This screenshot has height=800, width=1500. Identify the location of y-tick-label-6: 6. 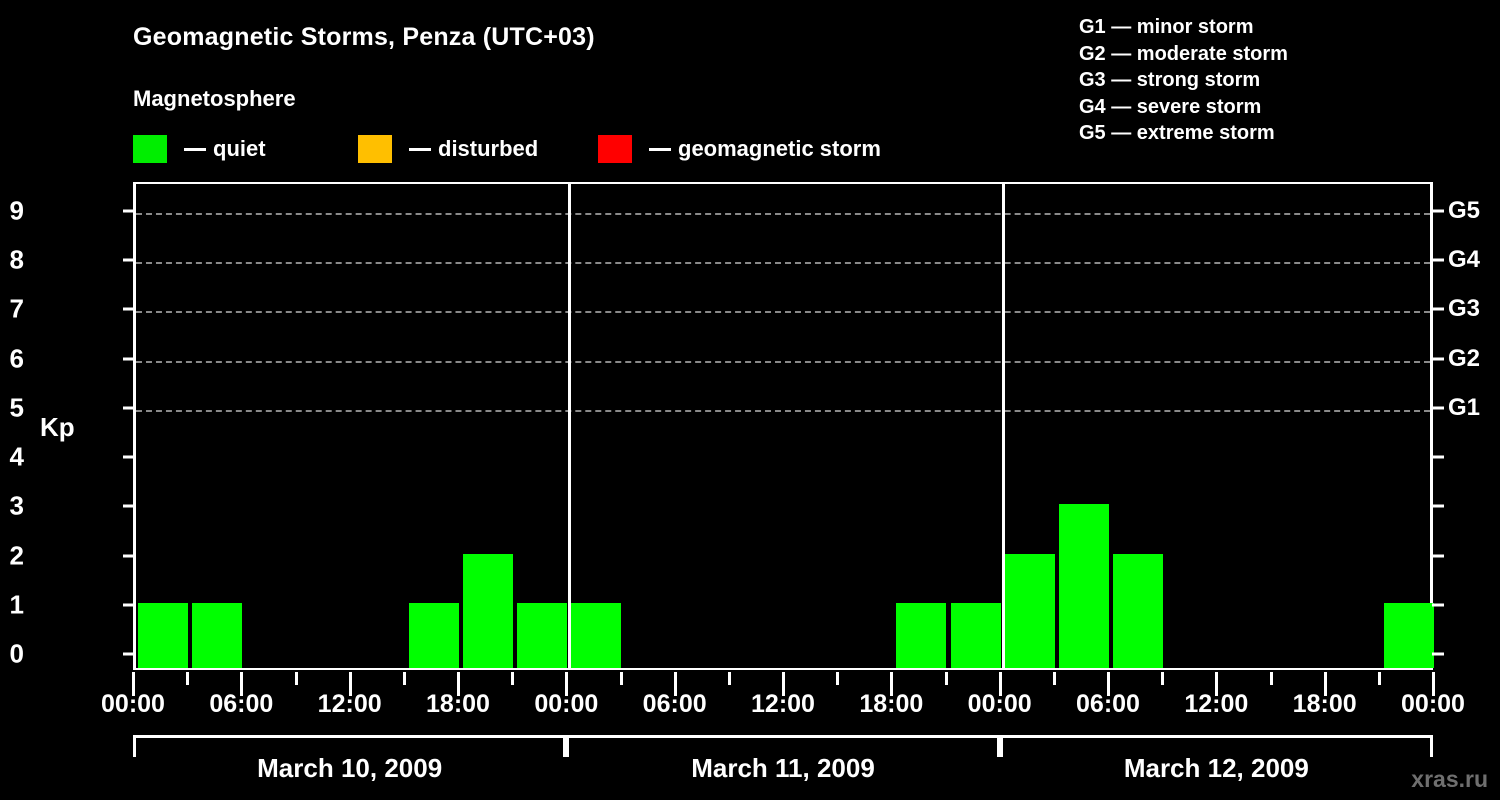
(16, 358).